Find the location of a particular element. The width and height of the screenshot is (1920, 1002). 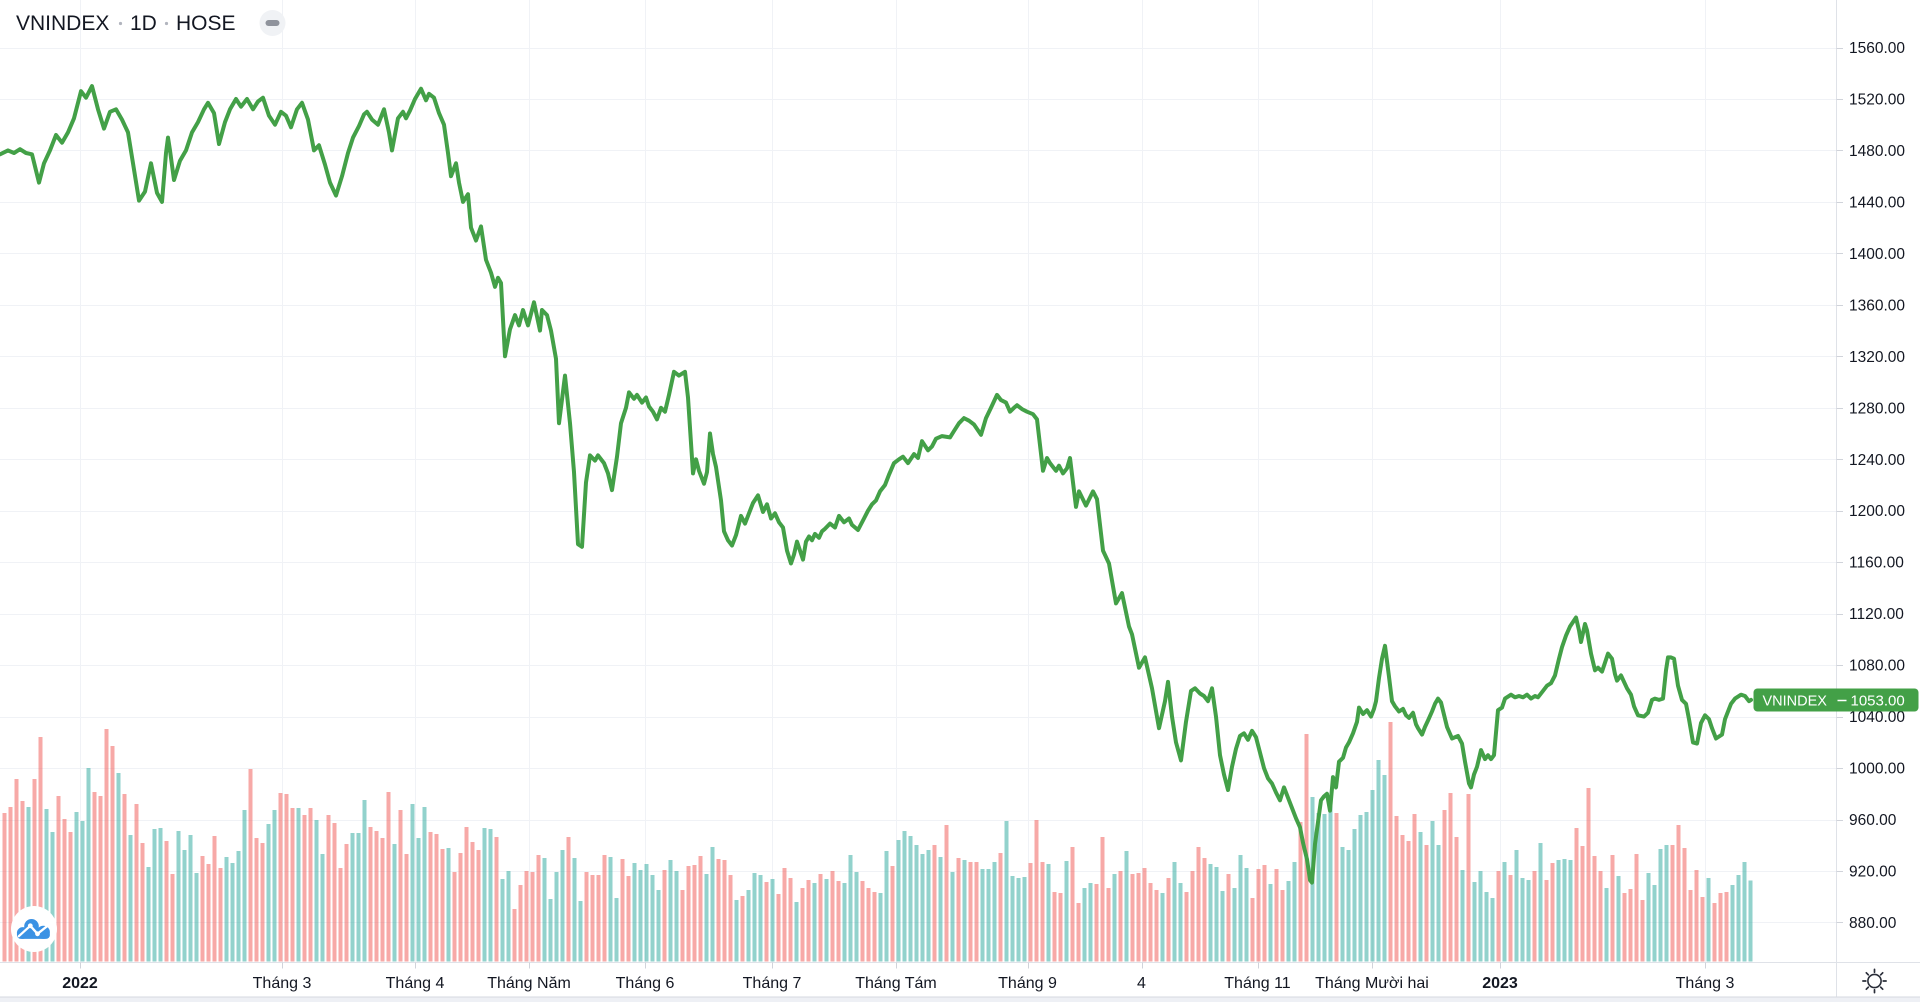

svg-text: 1320.00 is located at coordinates (1877, 357).